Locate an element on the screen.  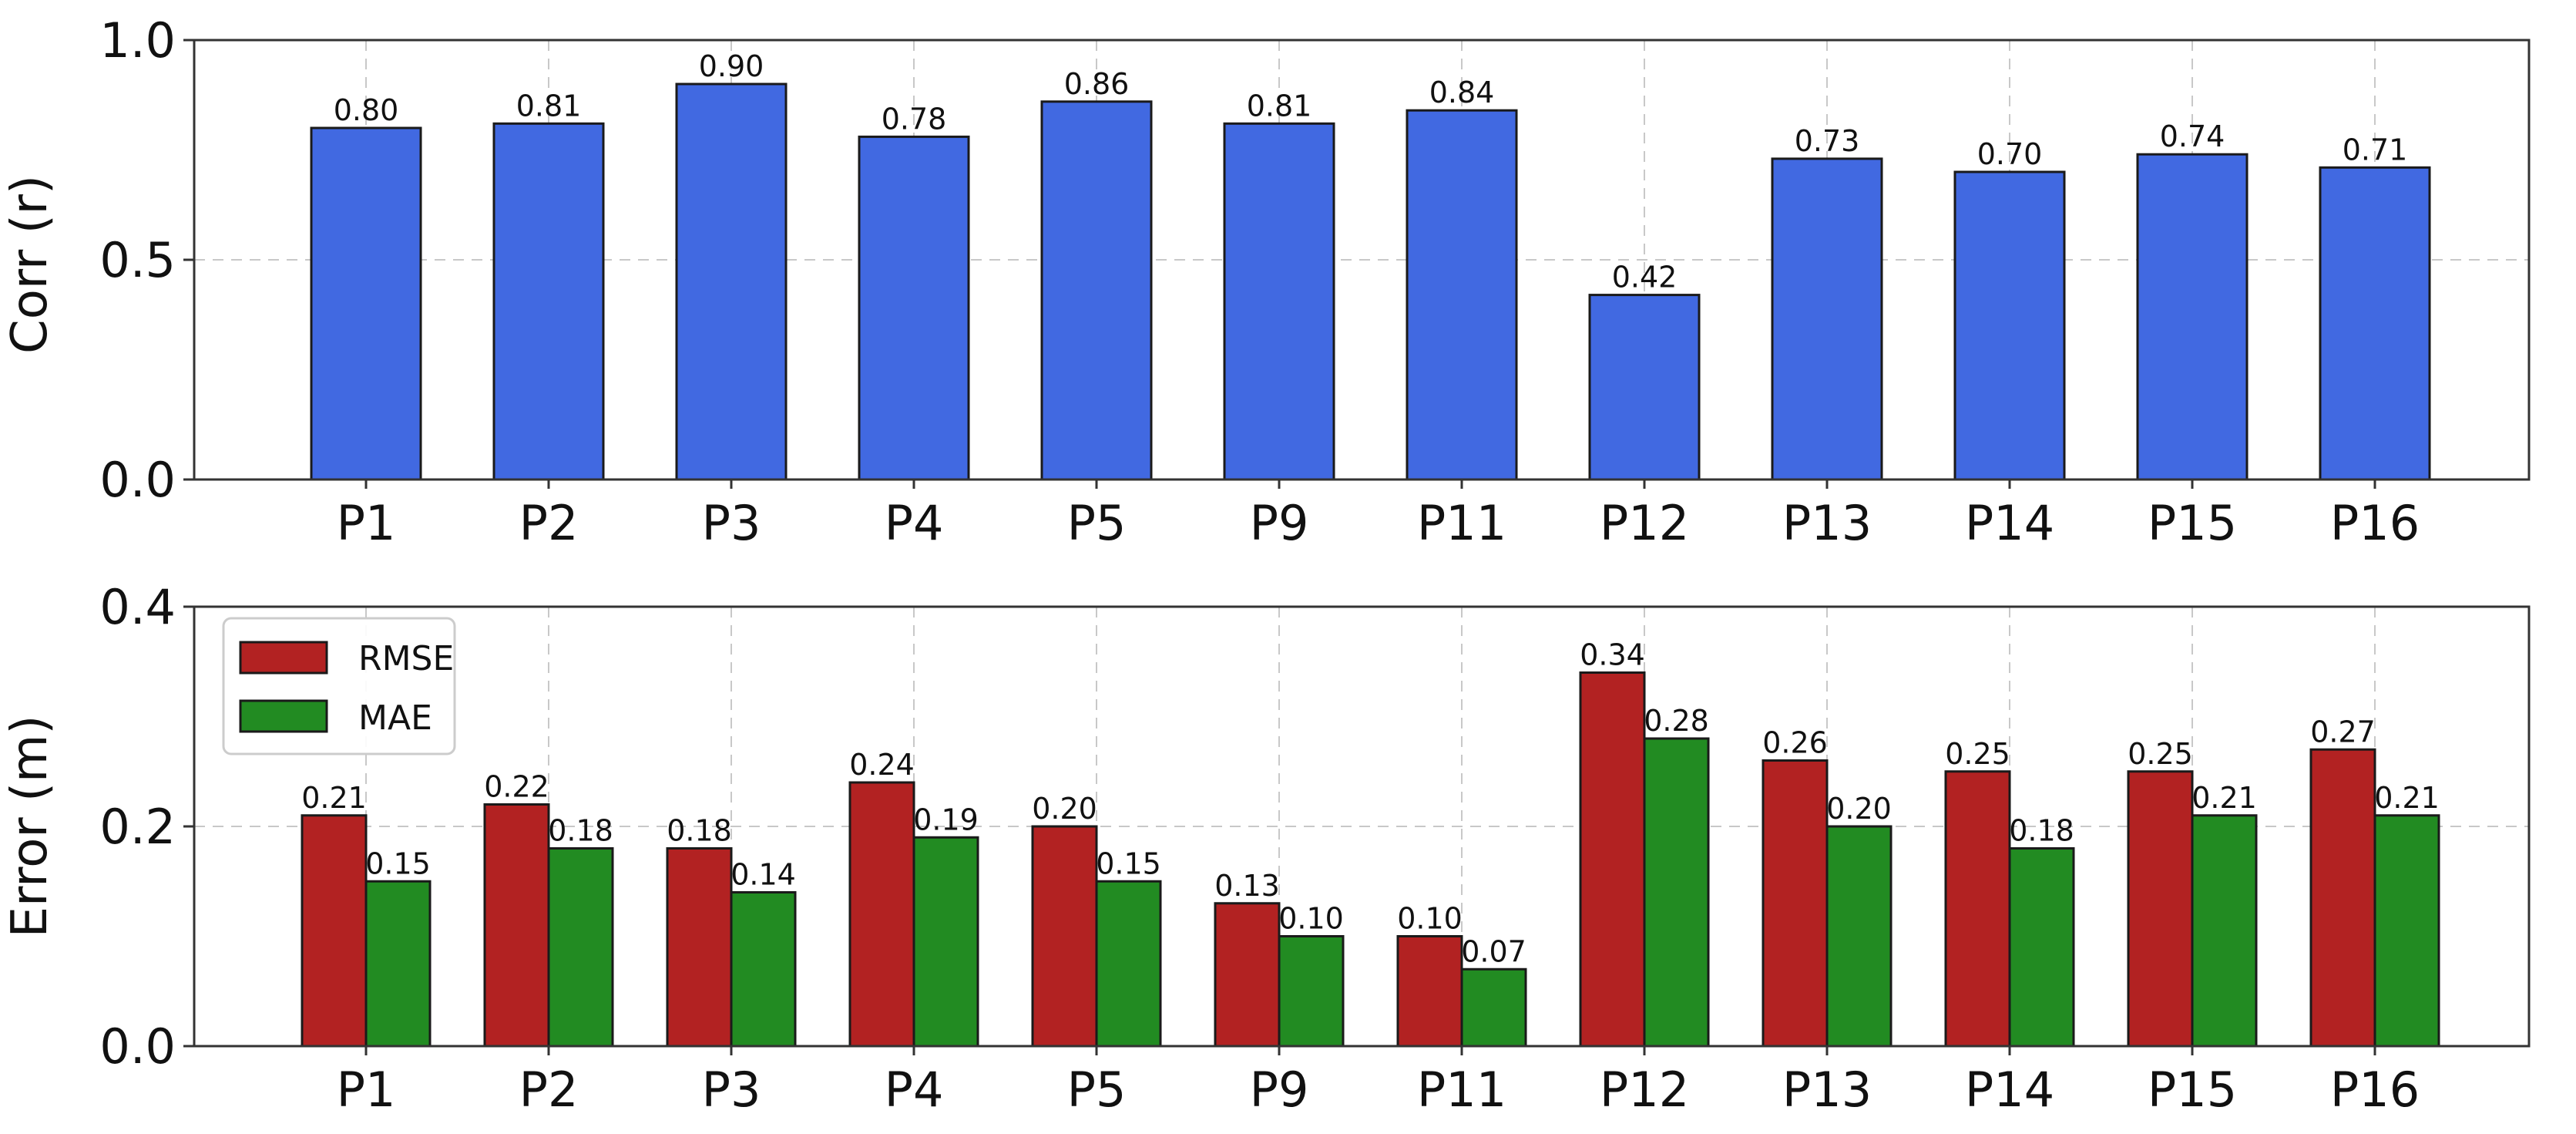
corr-bar-value-label: 0.86 is located at coordinates (1097, 84).